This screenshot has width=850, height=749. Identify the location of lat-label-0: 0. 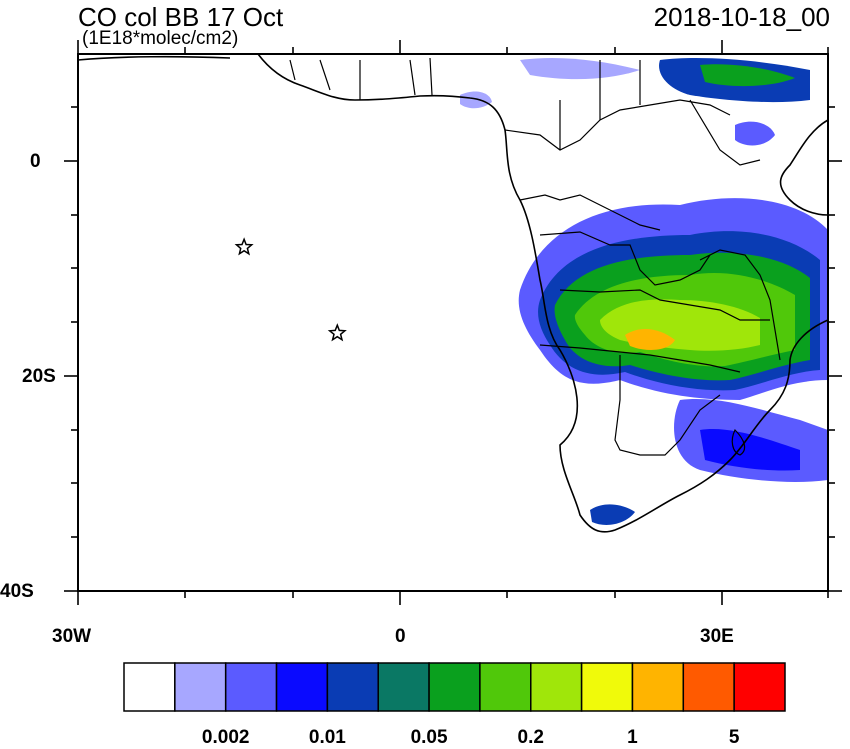
(35, 161).